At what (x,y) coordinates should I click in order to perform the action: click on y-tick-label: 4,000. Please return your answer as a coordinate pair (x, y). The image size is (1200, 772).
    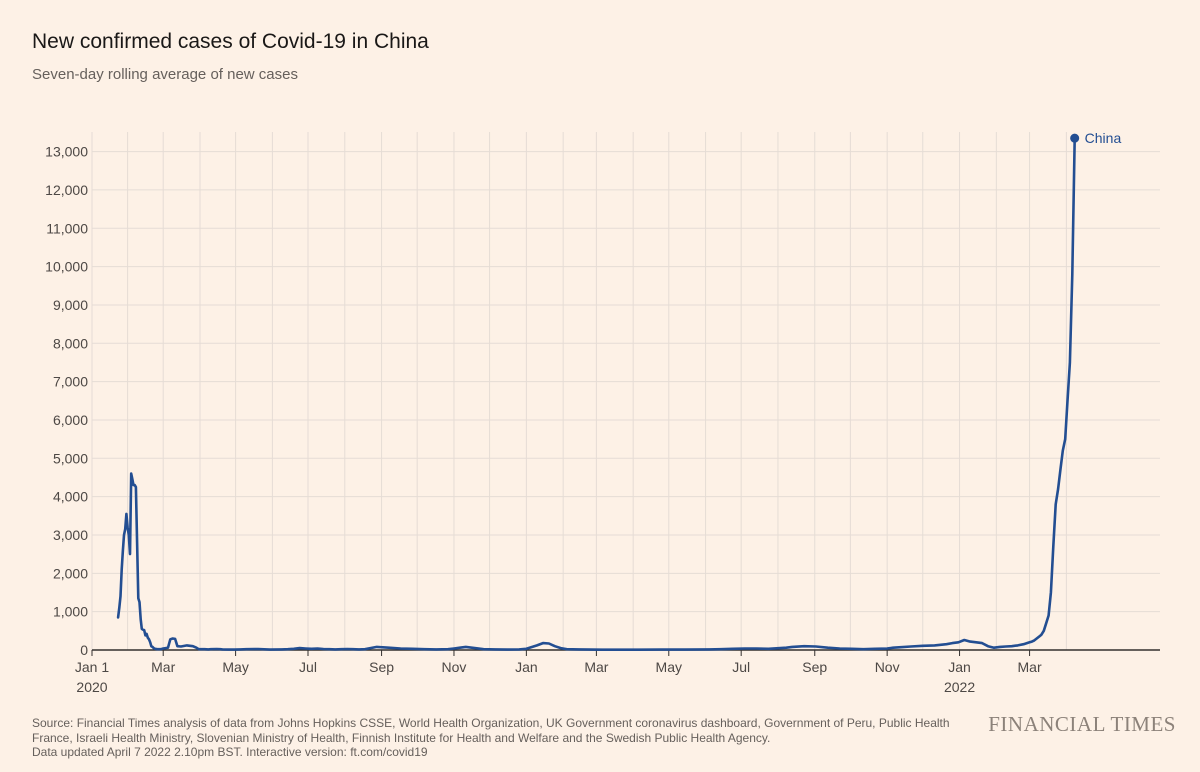
    Looking at the image, I should click on (70, 497).